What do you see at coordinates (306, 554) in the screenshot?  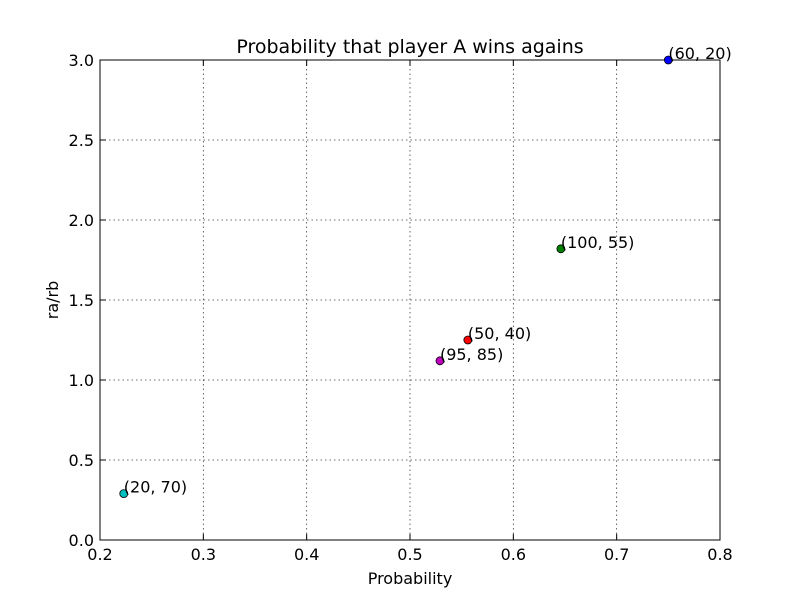 I see `x-tick-label: 0.4` at bounding box center [306, 554].